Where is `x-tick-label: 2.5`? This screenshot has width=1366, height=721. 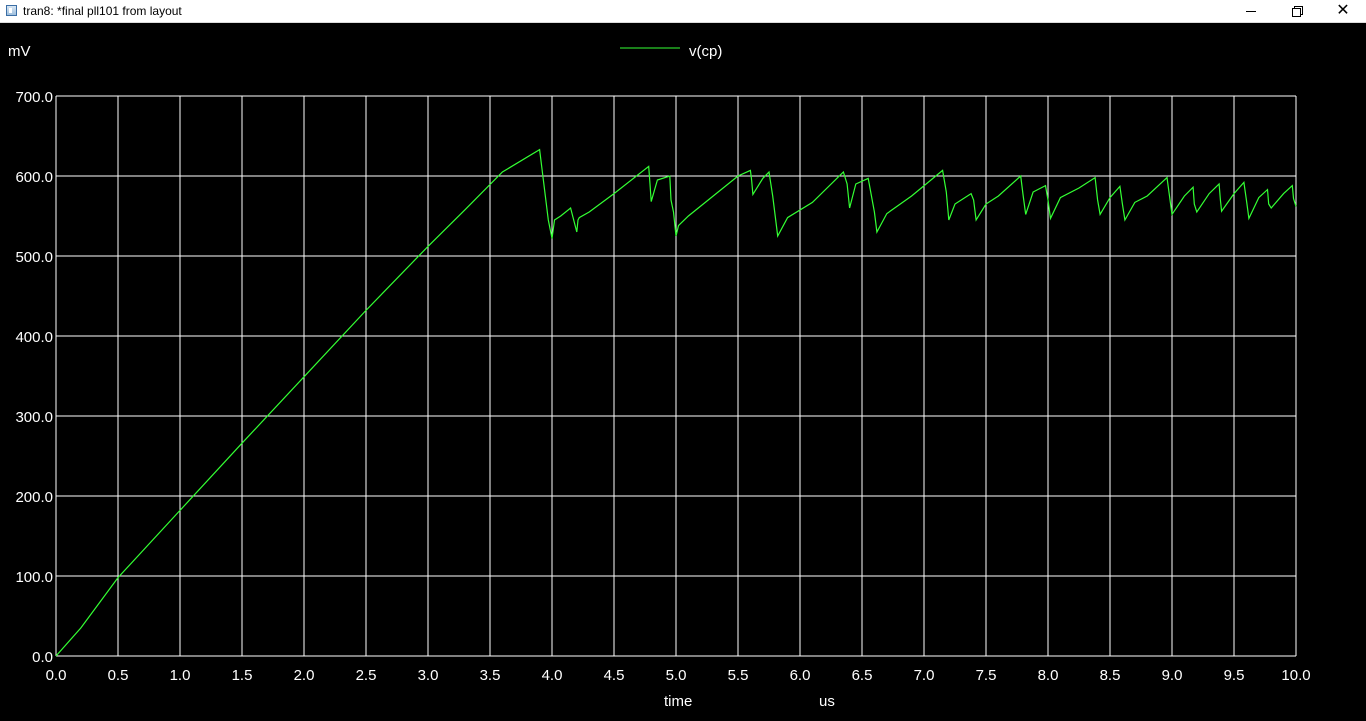
x-tick-label: 2.5 is located at coordinates (366, 675).